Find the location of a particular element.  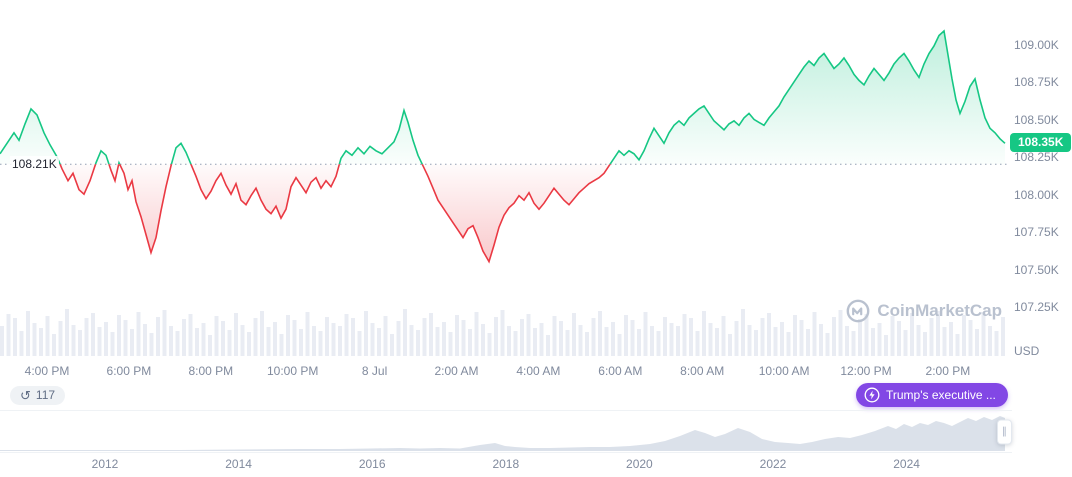

y-axis-tick-label: 109.00K is located at coordinates (1036, 45).